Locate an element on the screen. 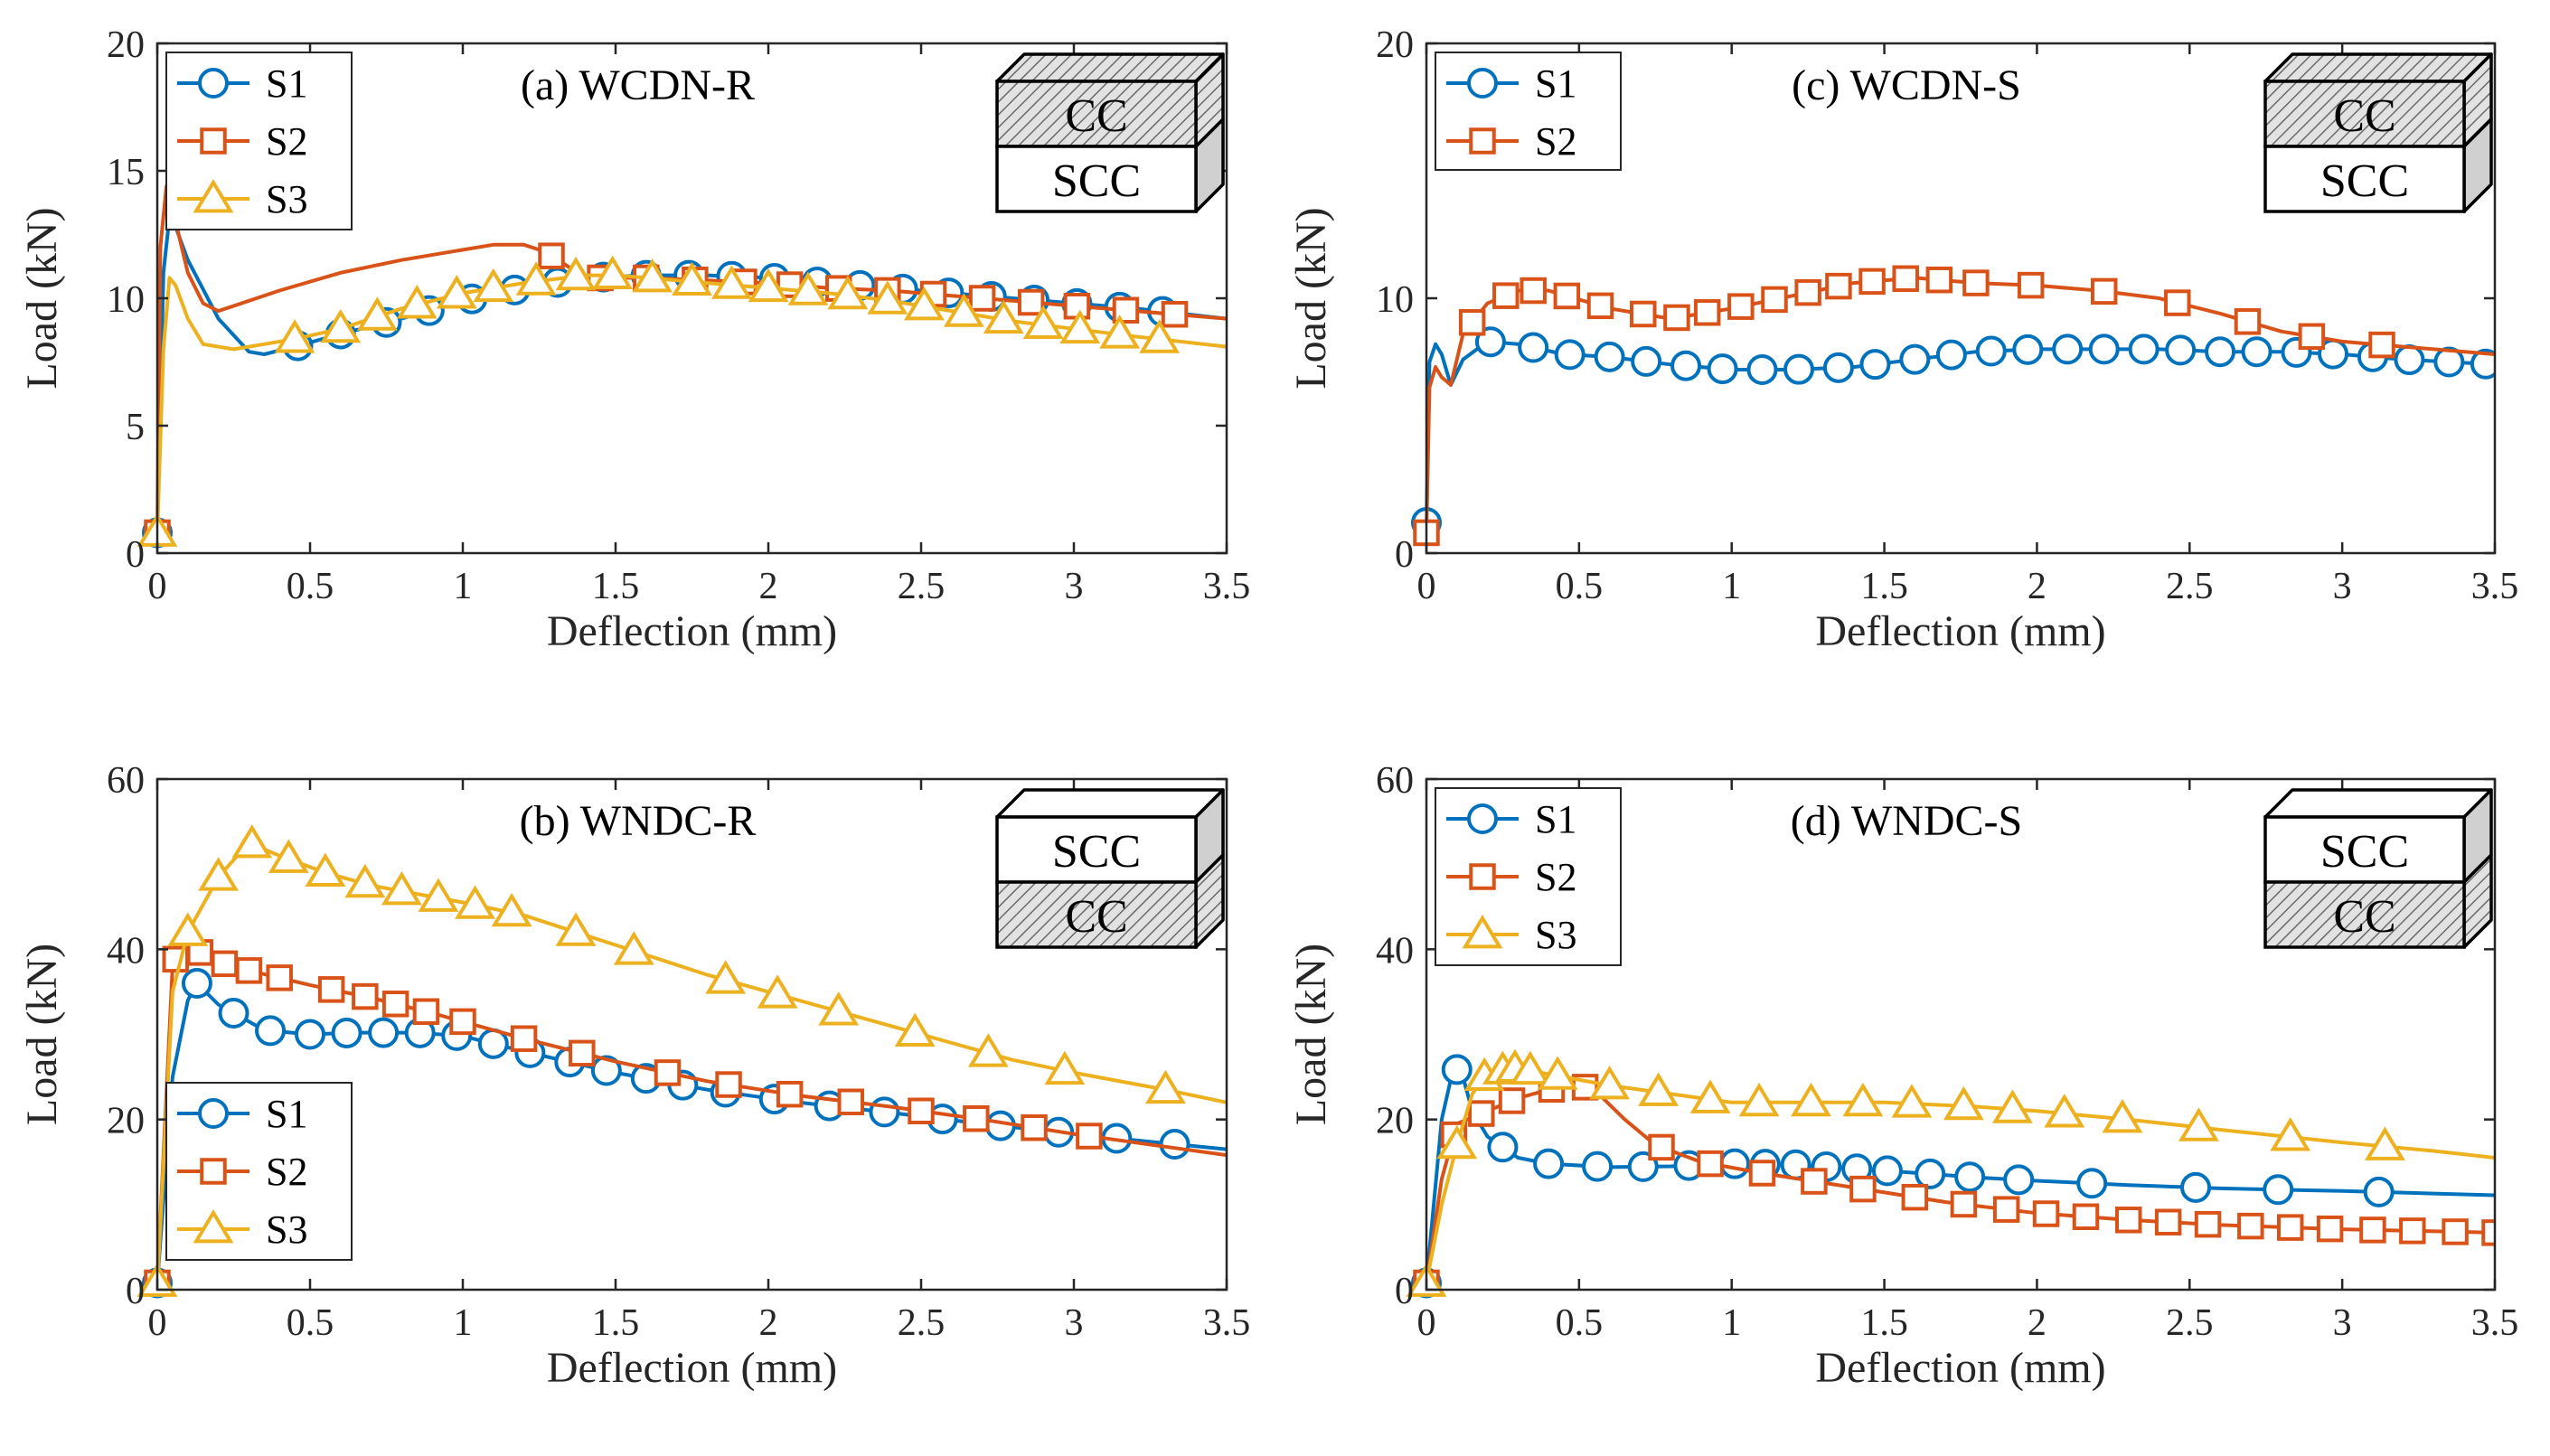 This screenshot has width=2550, height=1456. layer-block: CC SCC is located at coordinates (2378, 132).